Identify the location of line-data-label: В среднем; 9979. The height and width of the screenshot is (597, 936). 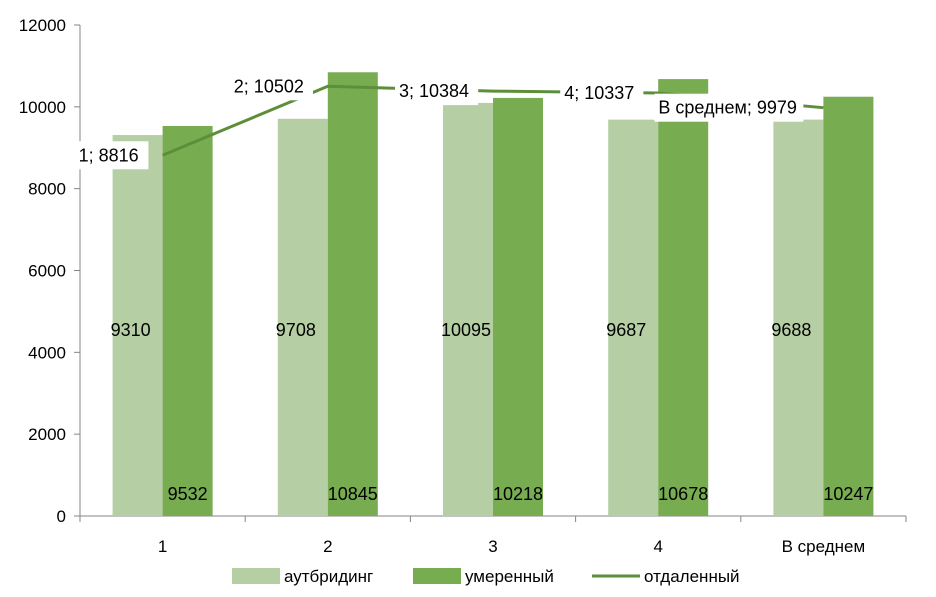
(727, 108).